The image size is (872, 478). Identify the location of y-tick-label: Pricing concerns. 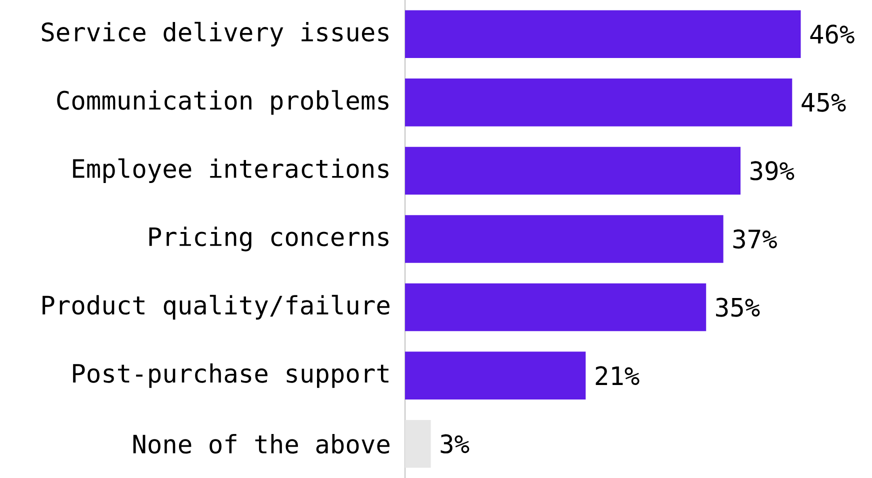
(268, 239).